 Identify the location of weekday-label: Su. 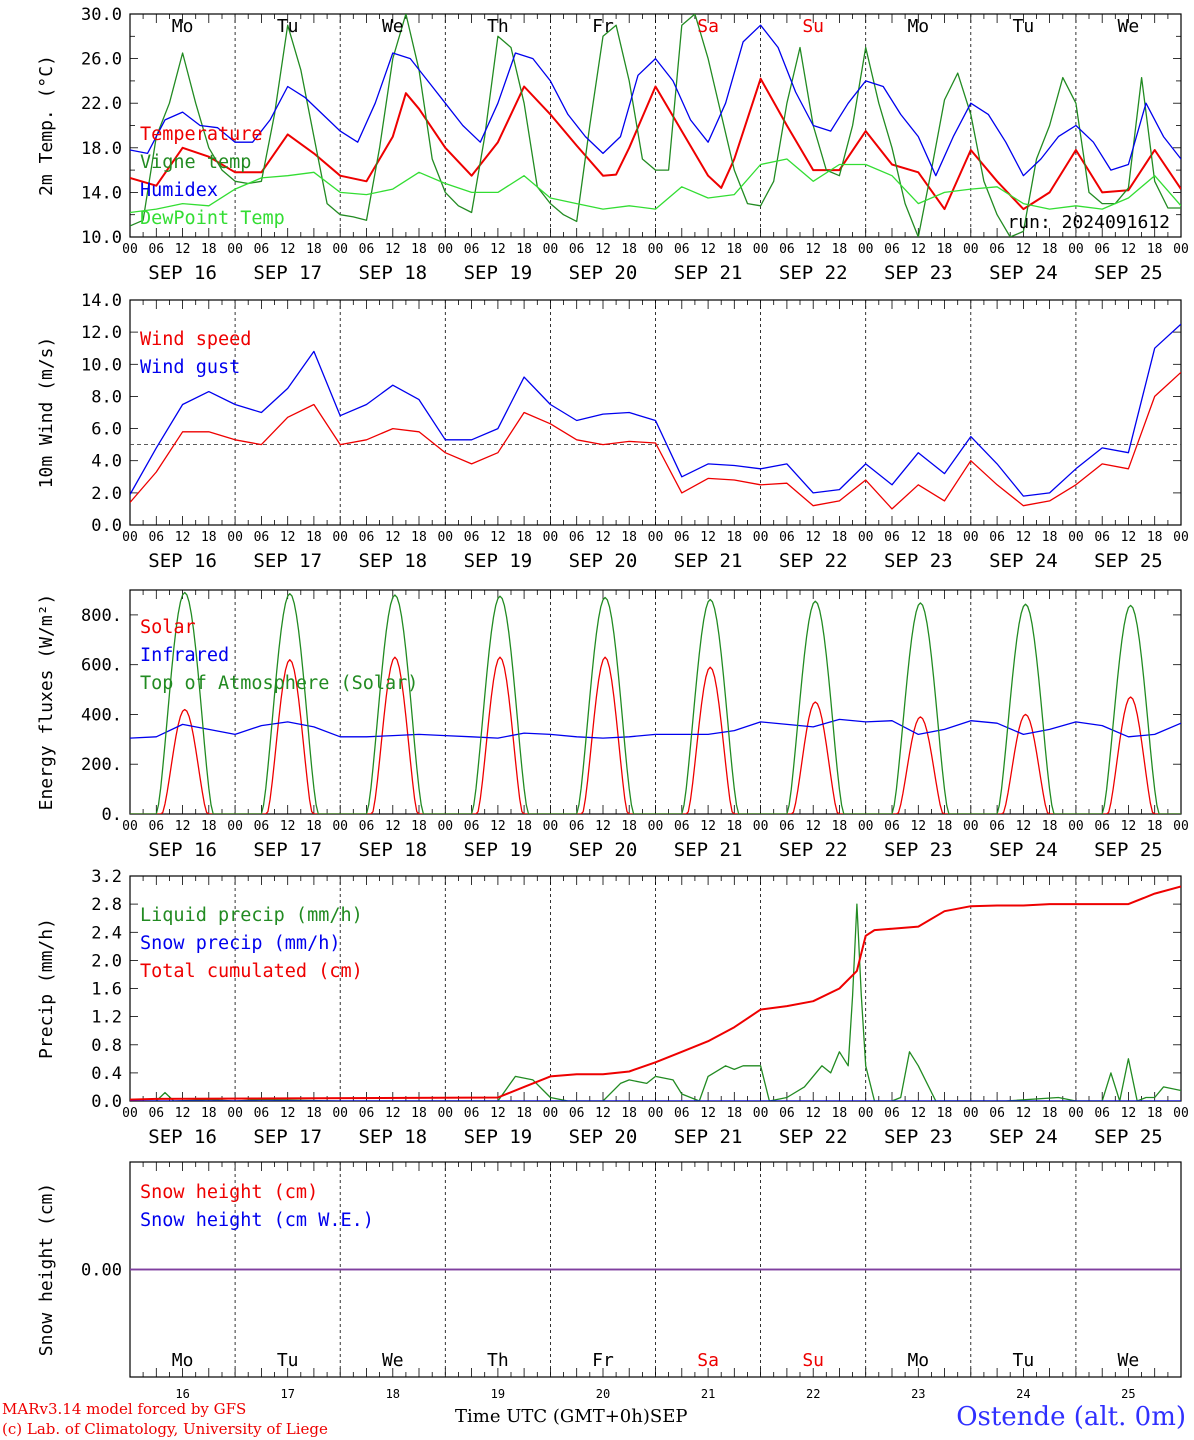
(813, 26).